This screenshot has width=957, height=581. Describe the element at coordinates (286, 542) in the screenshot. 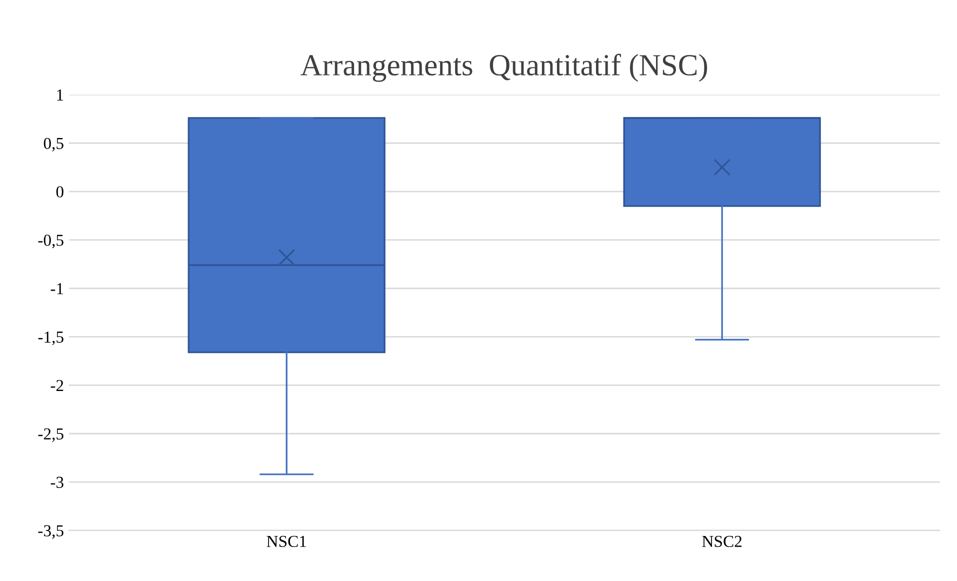

I see `x-tick-label: NSC1` at that location.